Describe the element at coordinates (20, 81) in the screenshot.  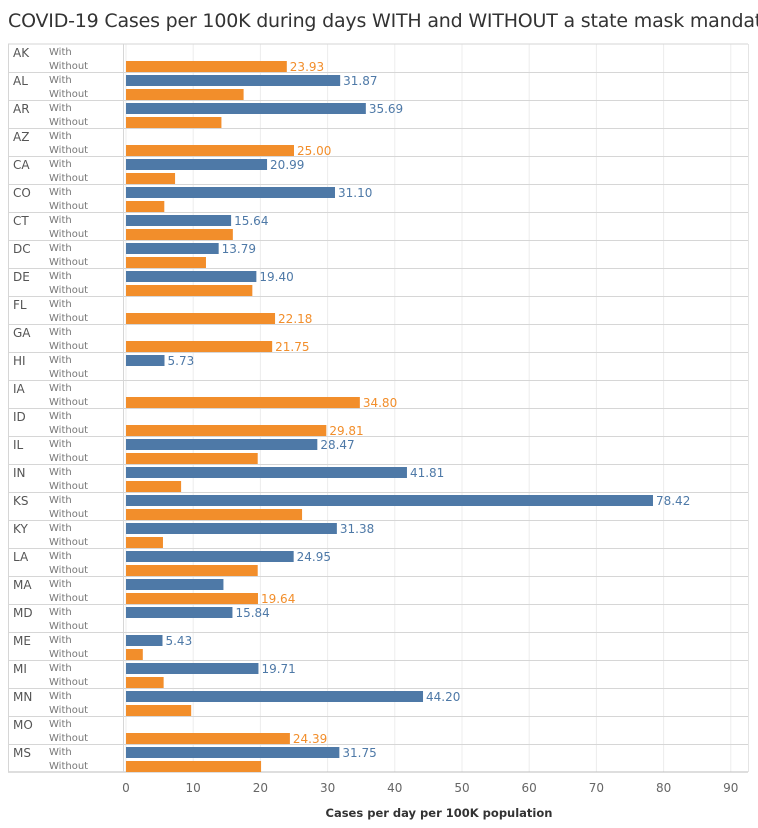
I see `state-label: AL` at that location.